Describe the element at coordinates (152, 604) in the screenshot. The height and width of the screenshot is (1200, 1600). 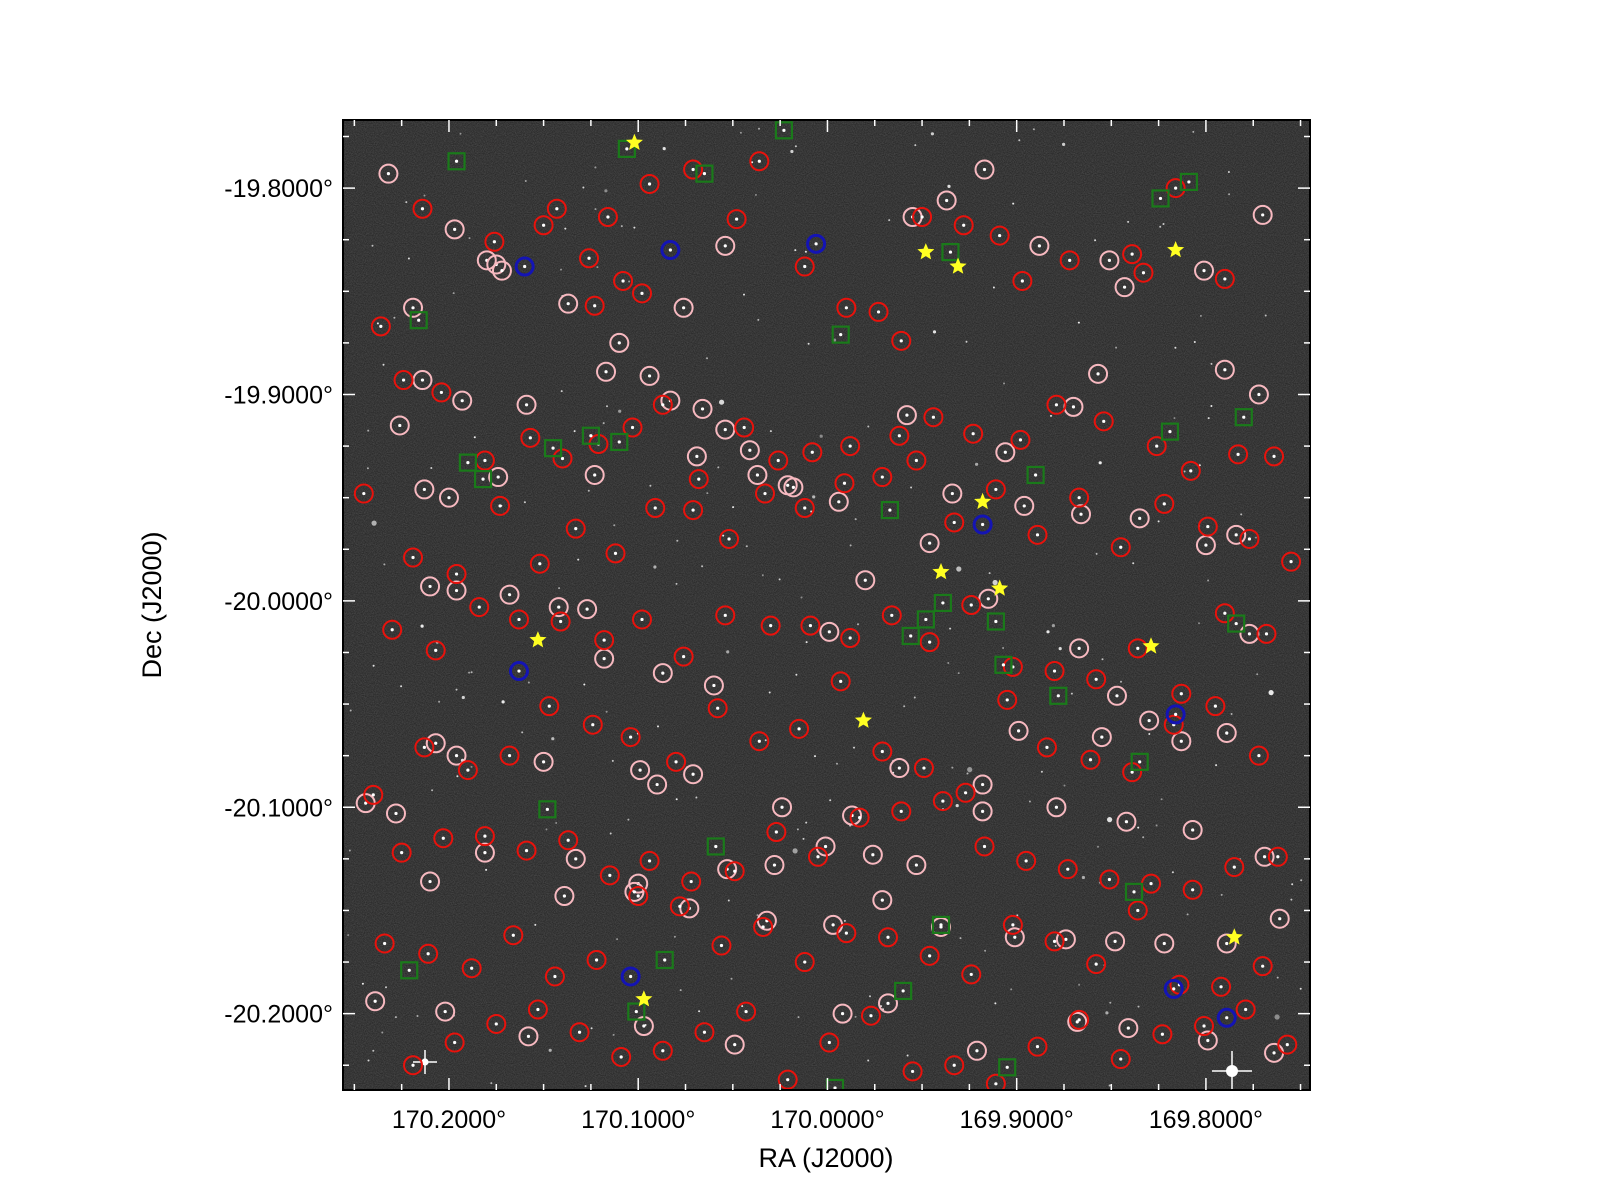
I see `y-axis-title: Dec (J2000)` at that location.